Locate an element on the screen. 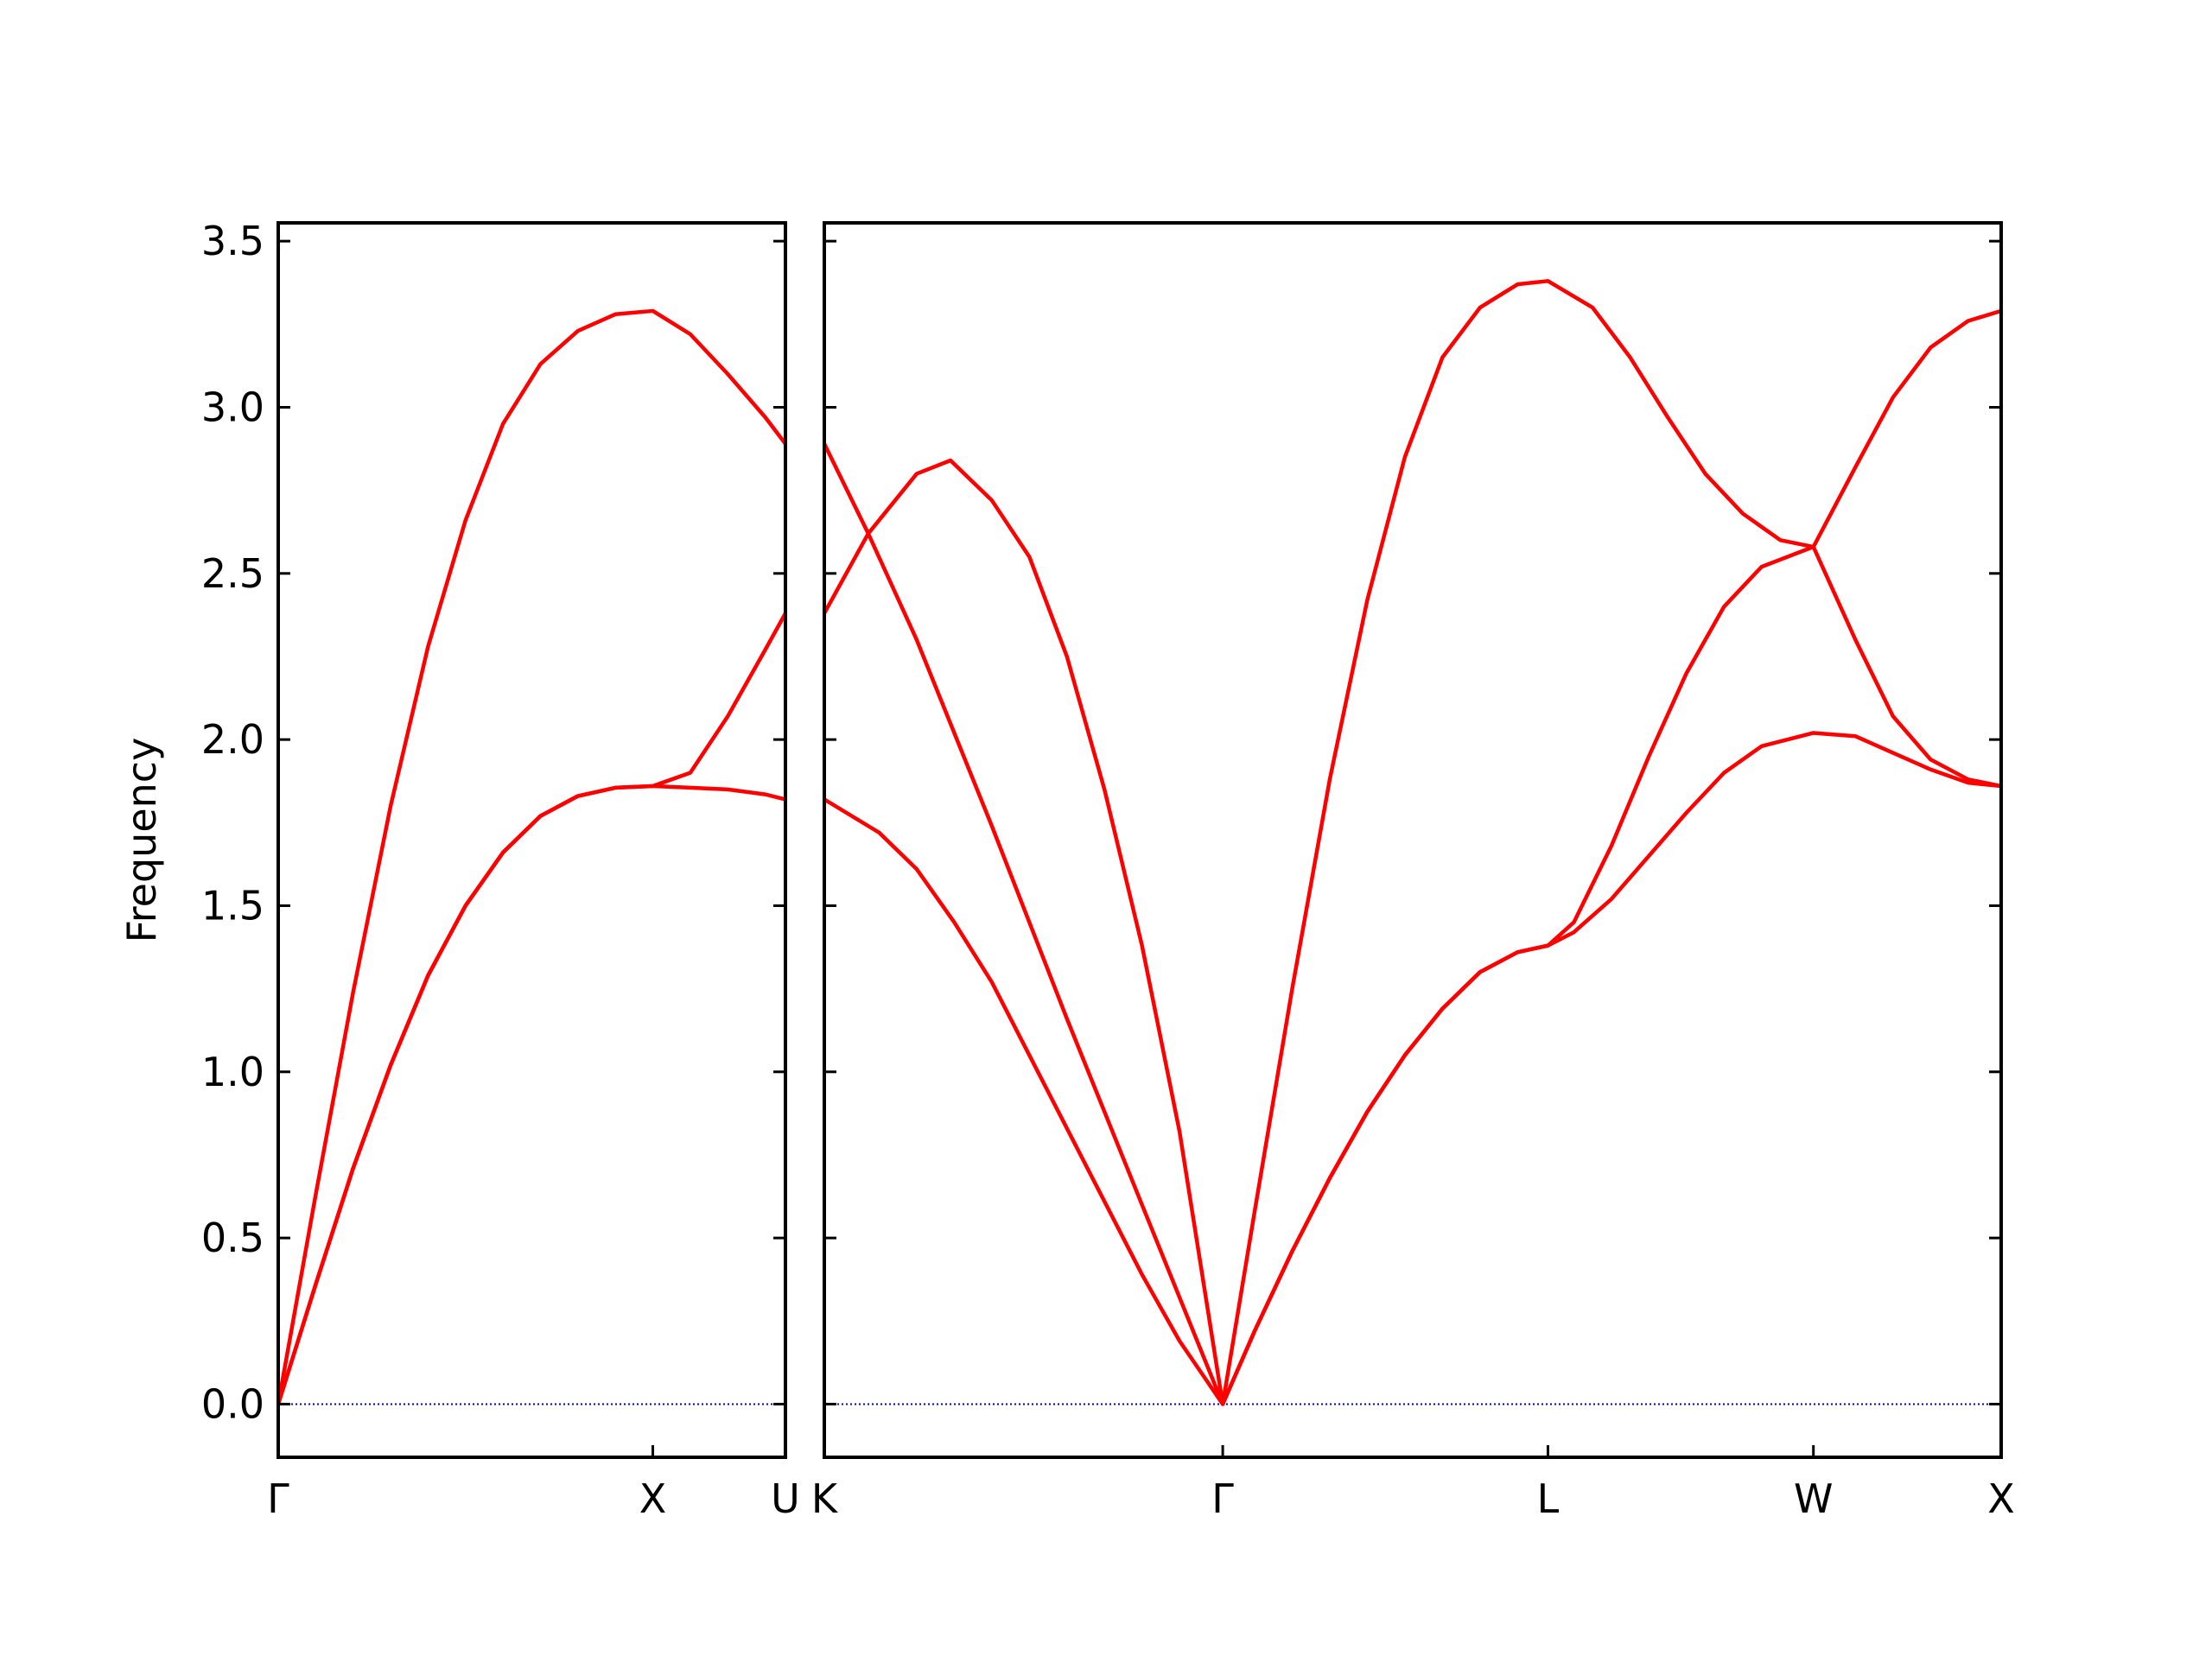 The height and width of the screenshot is (1662, 2212). y-tick-label: 0.5 is located at coordinates (232, 1238).